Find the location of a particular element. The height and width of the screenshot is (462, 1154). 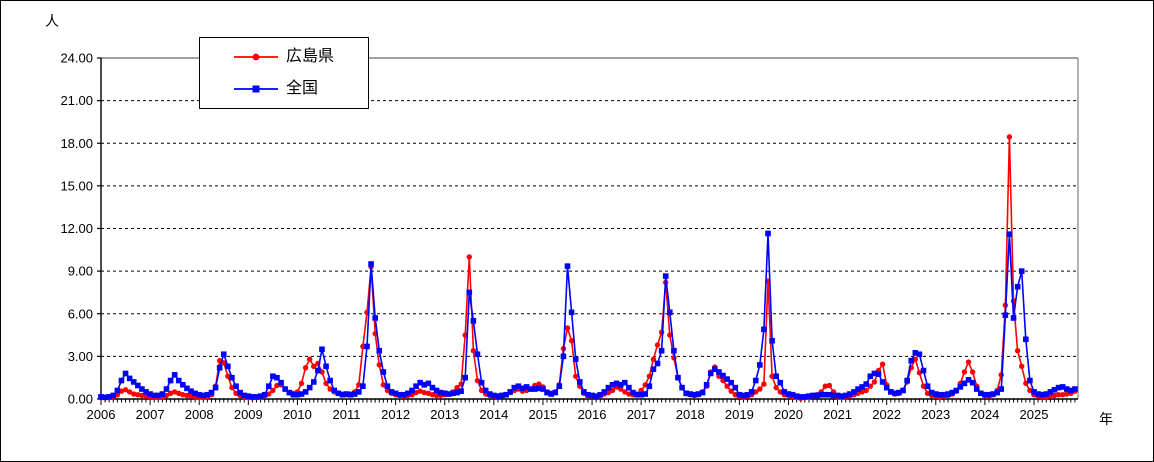

x-tick-label-2020: 2020 is located at coordinates (788, 414).